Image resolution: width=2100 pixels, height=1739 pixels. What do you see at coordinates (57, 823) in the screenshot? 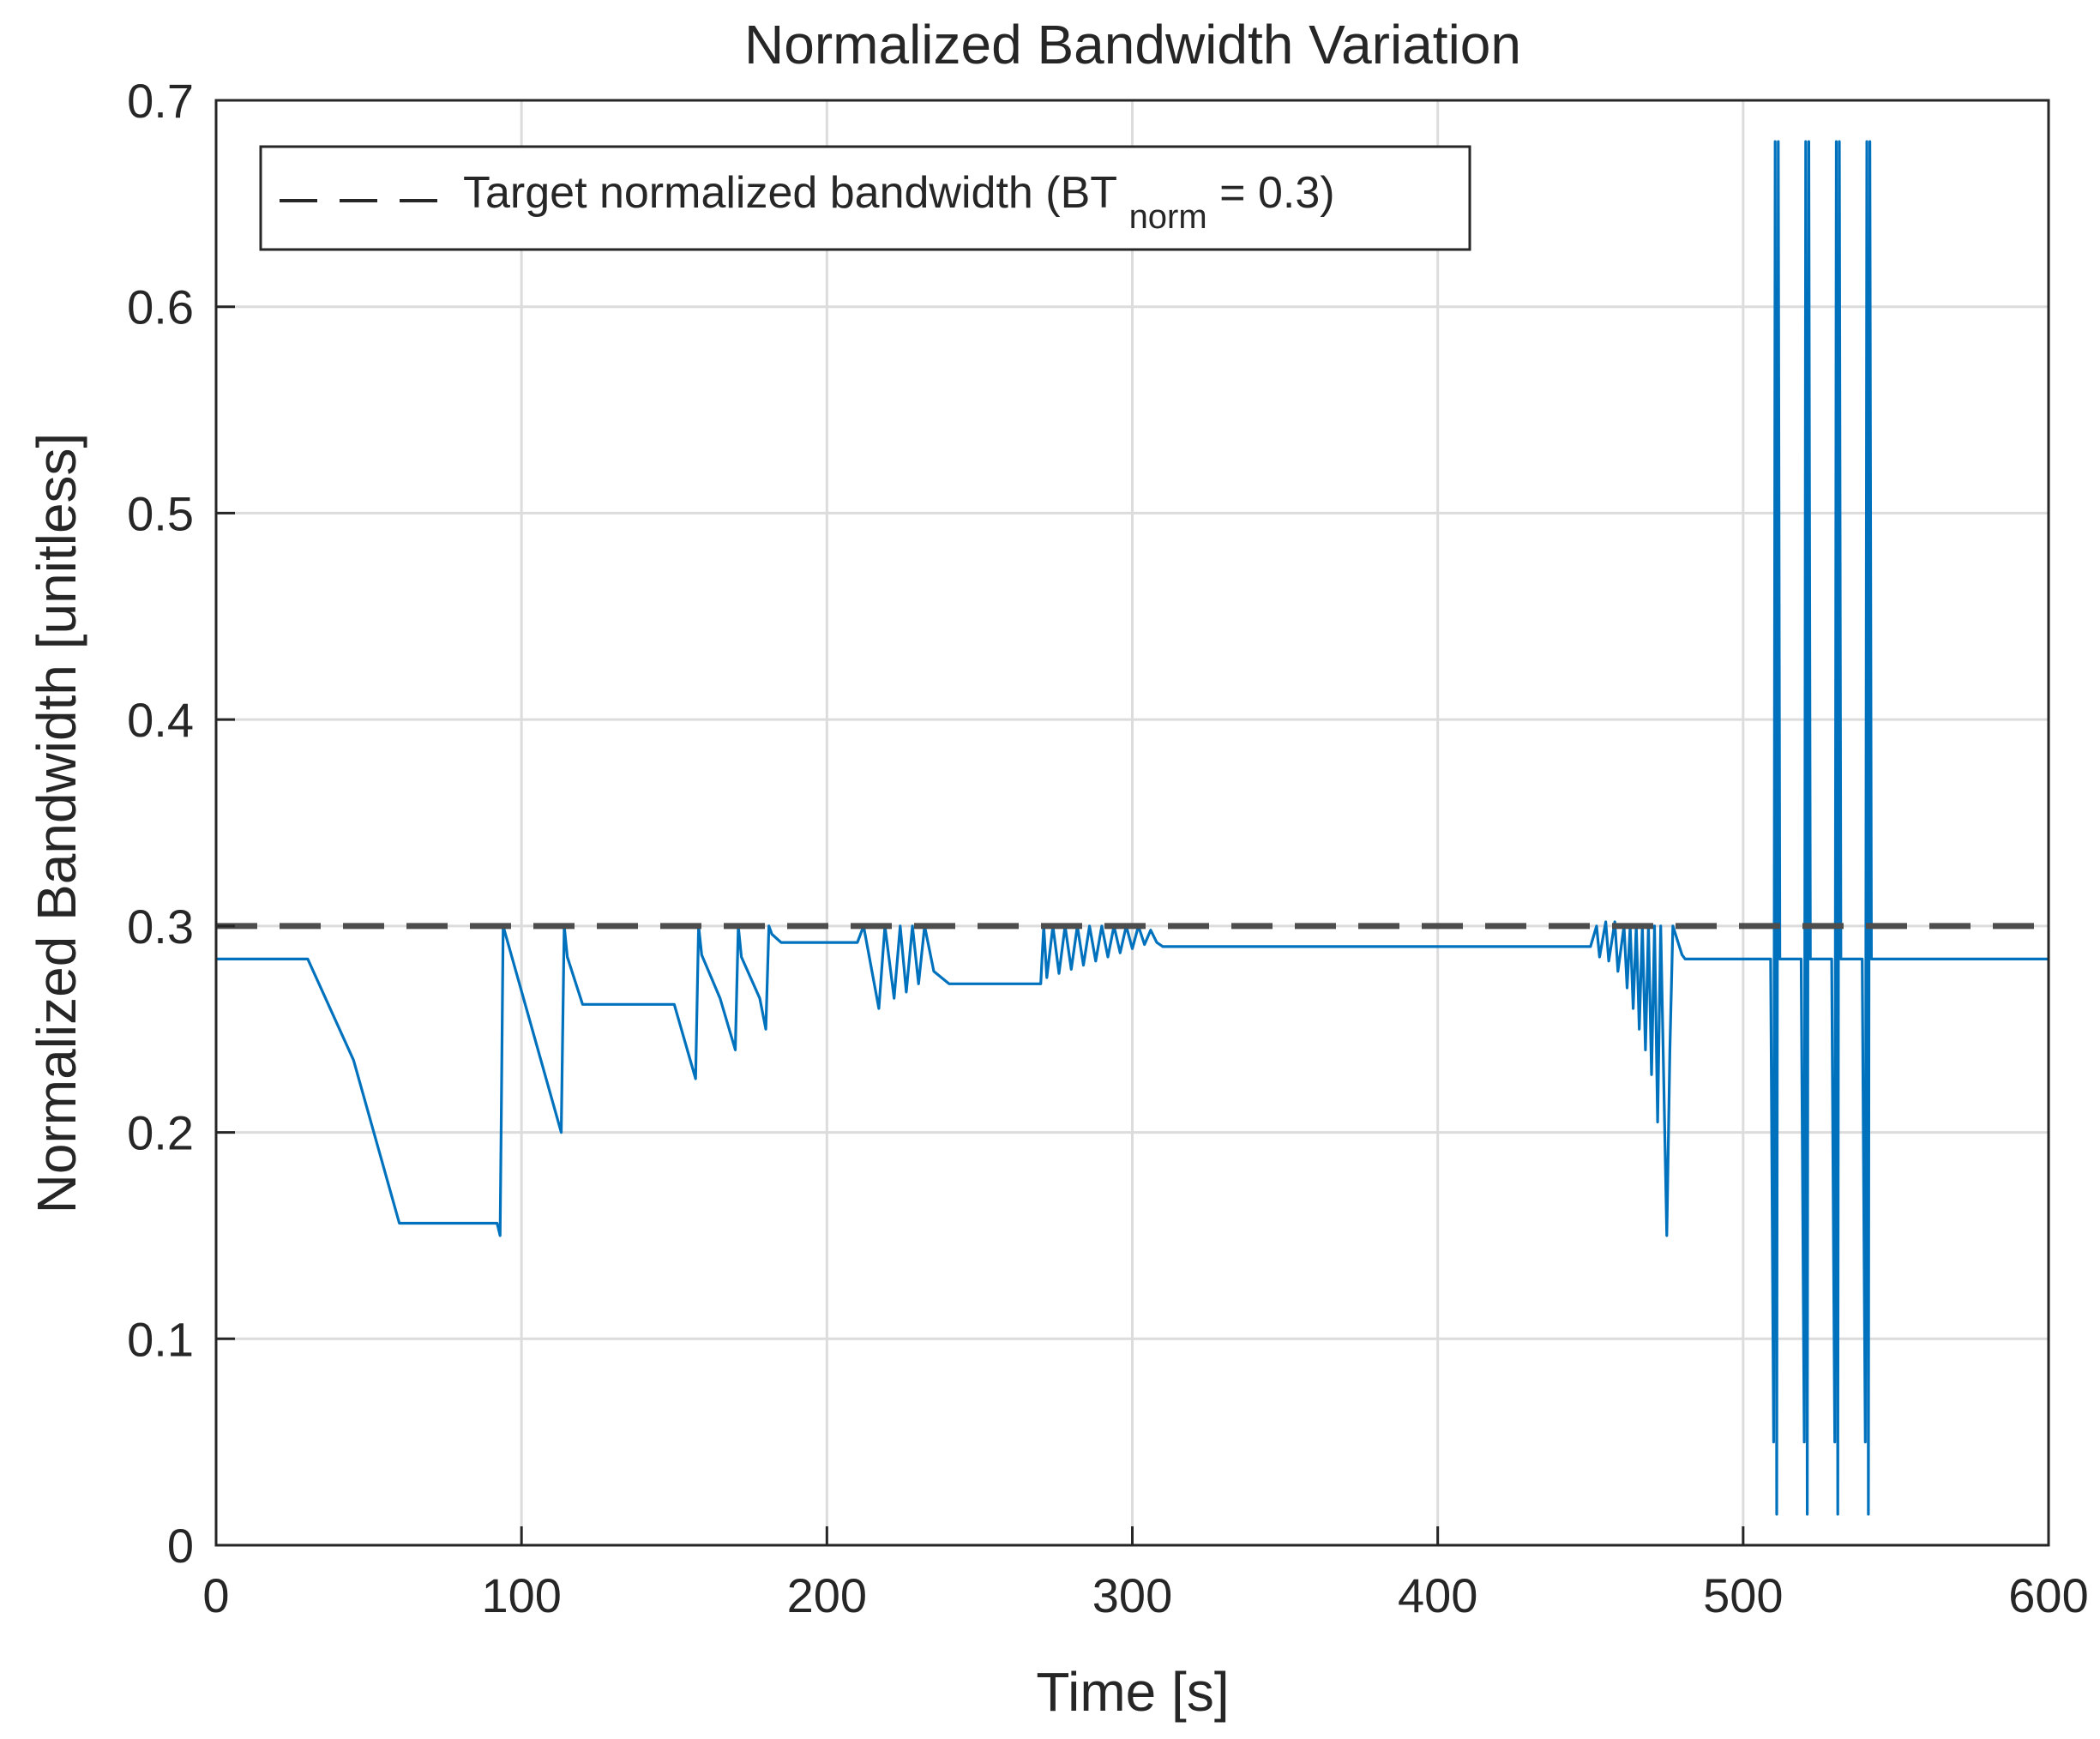
I see `y-axis-label: Normalized Bandwidth [unitless]` at bounding box center [57, 823].